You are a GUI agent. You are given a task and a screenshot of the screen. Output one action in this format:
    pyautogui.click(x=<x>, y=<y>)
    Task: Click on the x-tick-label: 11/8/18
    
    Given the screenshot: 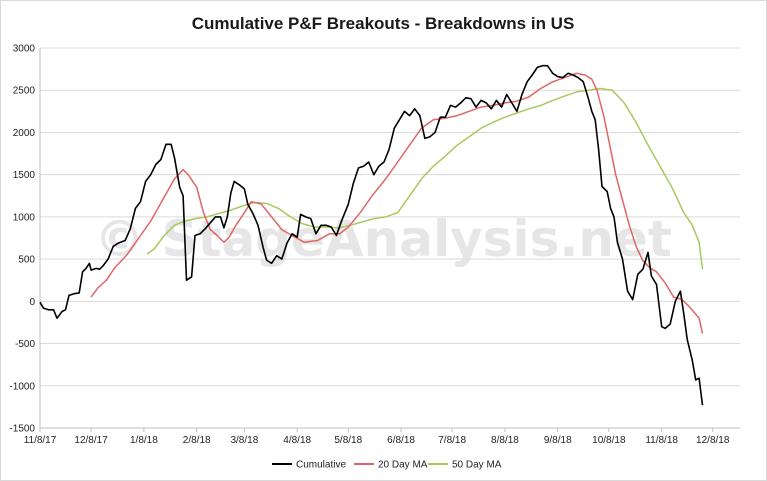 What is the action you would take?
    pyautogui.click(x=661, y=440)
    